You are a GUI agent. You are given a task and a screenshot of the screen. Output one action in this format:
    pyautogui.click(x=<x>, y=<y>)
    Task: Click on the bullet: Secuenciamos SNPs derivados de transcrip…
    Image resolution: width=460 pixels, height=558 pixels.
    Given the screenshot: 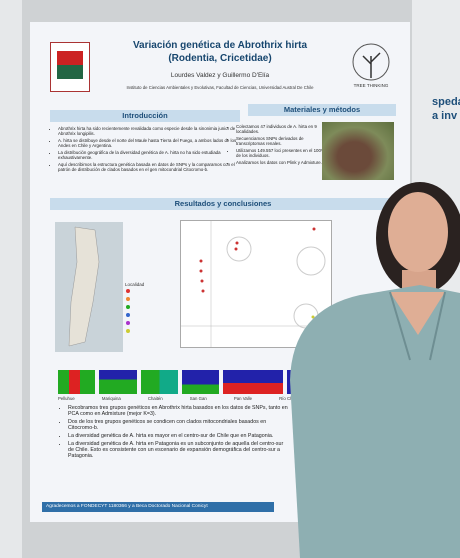 What is the action you would take?
    pyautogui.click(x=282, y=141)
    